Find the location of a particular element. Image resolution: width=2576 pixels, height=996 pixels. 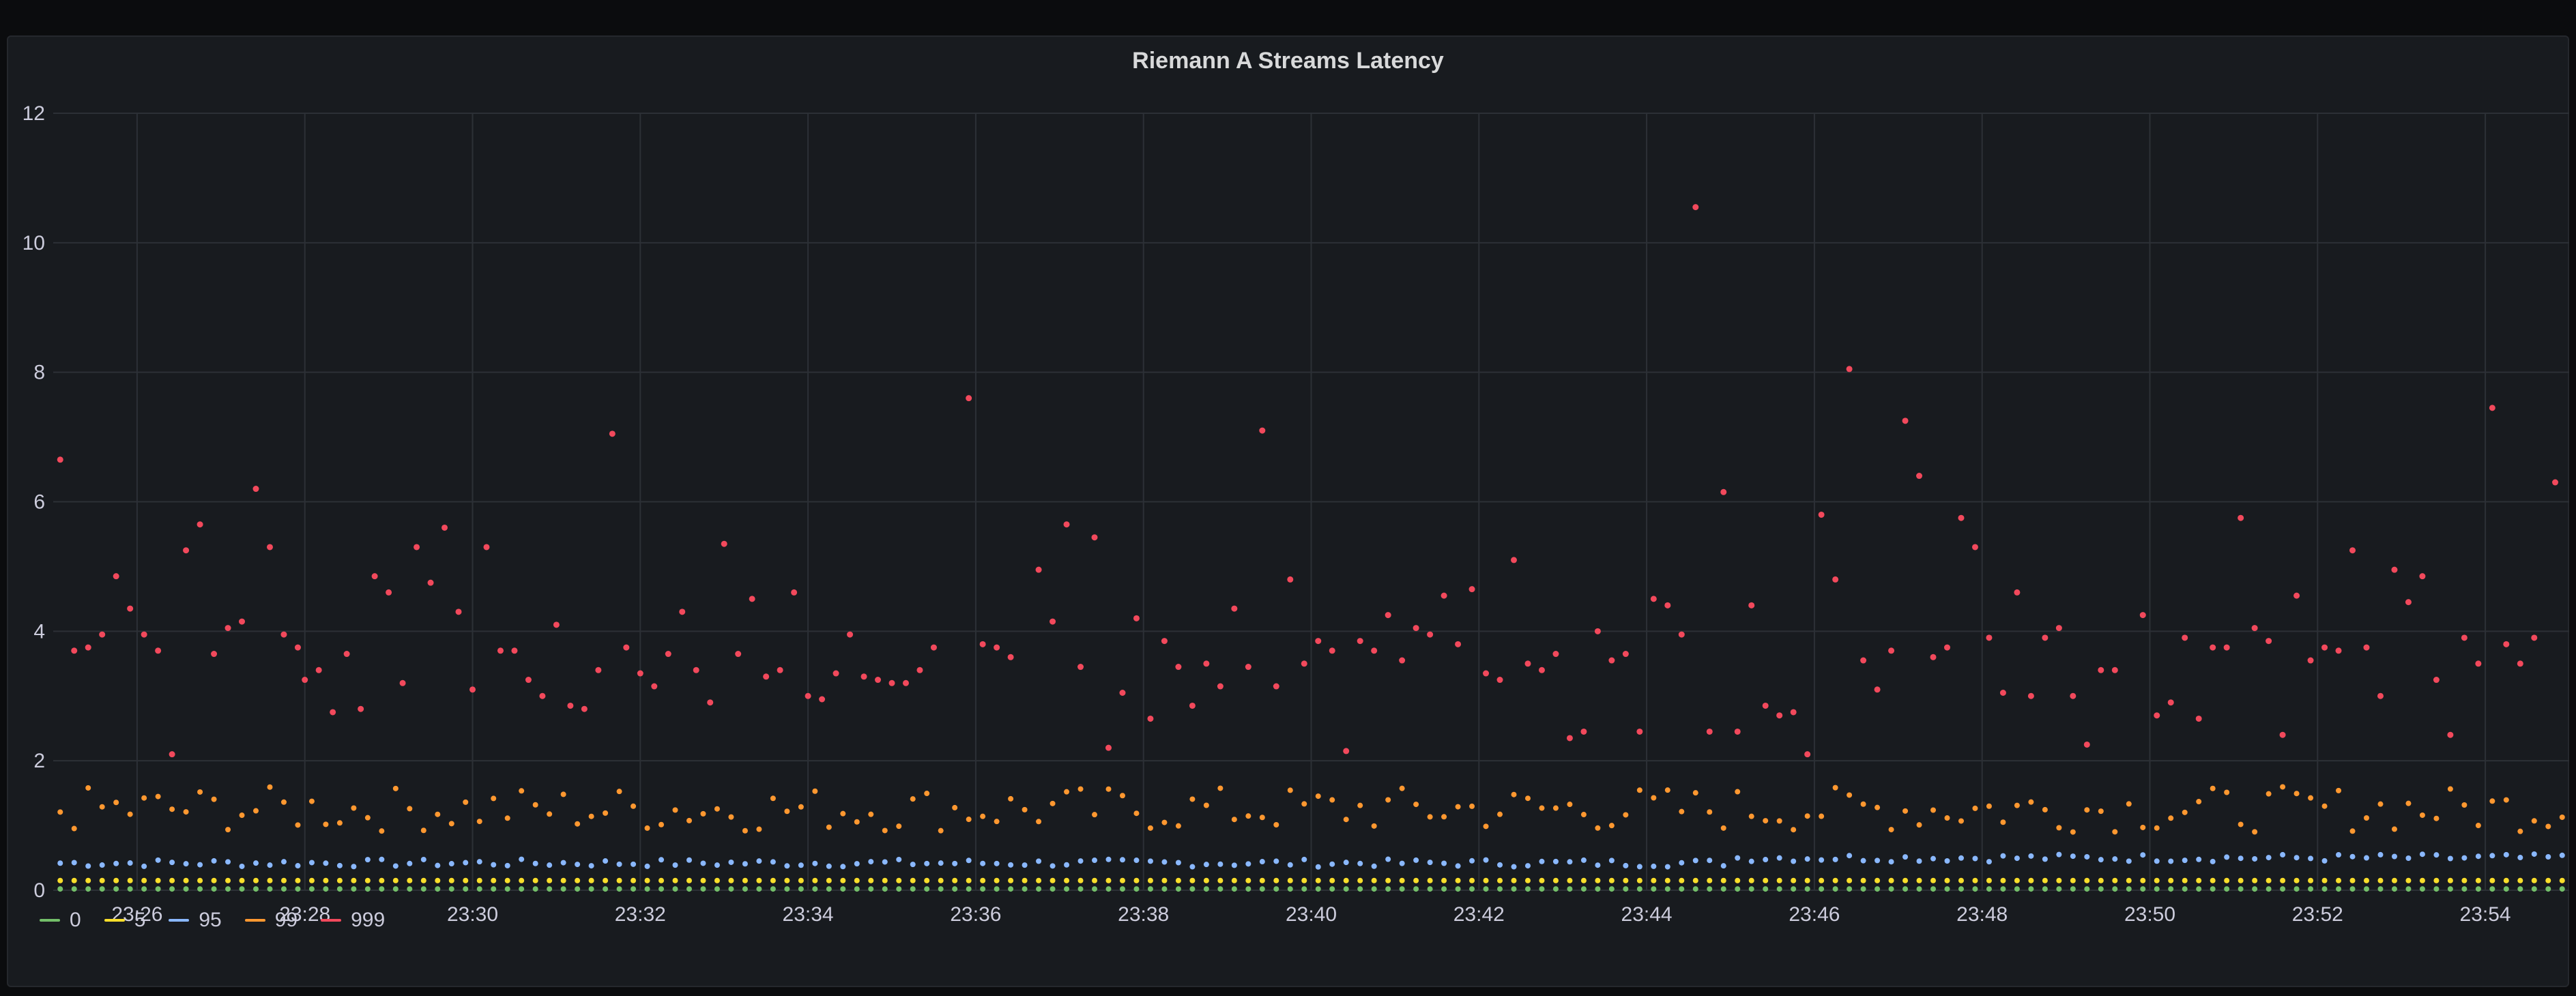

panel-title: Riemann A Streams Latency is located at coordinates (1288, 61).